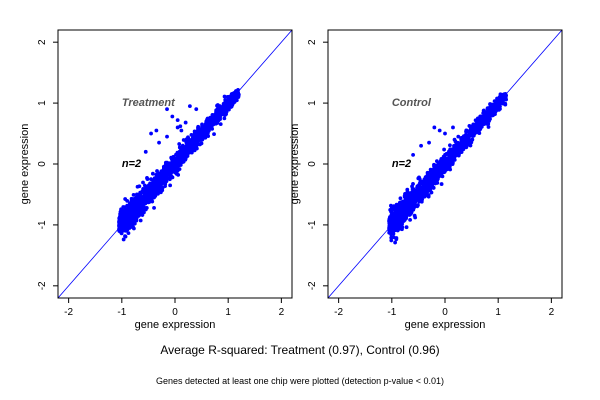 The width and height of the screenshot is (600, 400). Describe the element at coordinates (312, 42) in the screenshot. I see `control-y-tick-label: 2` at that location.